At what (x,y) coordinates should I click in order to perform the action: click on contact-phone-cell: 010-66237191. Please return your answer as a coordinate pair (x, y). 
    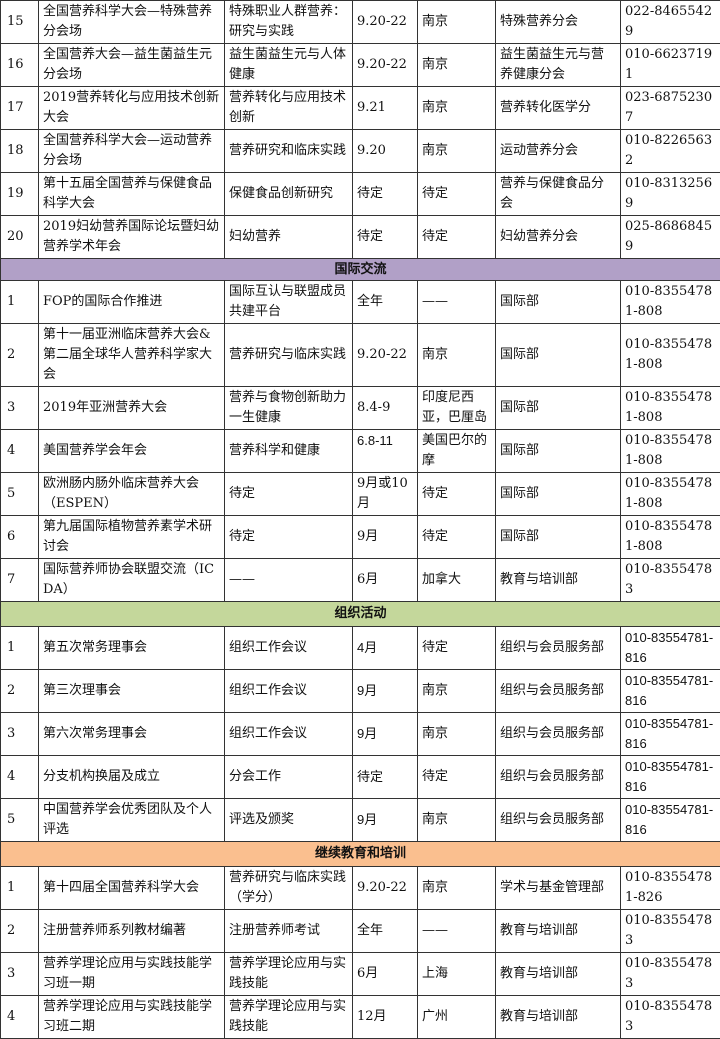
    Looking at the image, I should click on (670, 65).